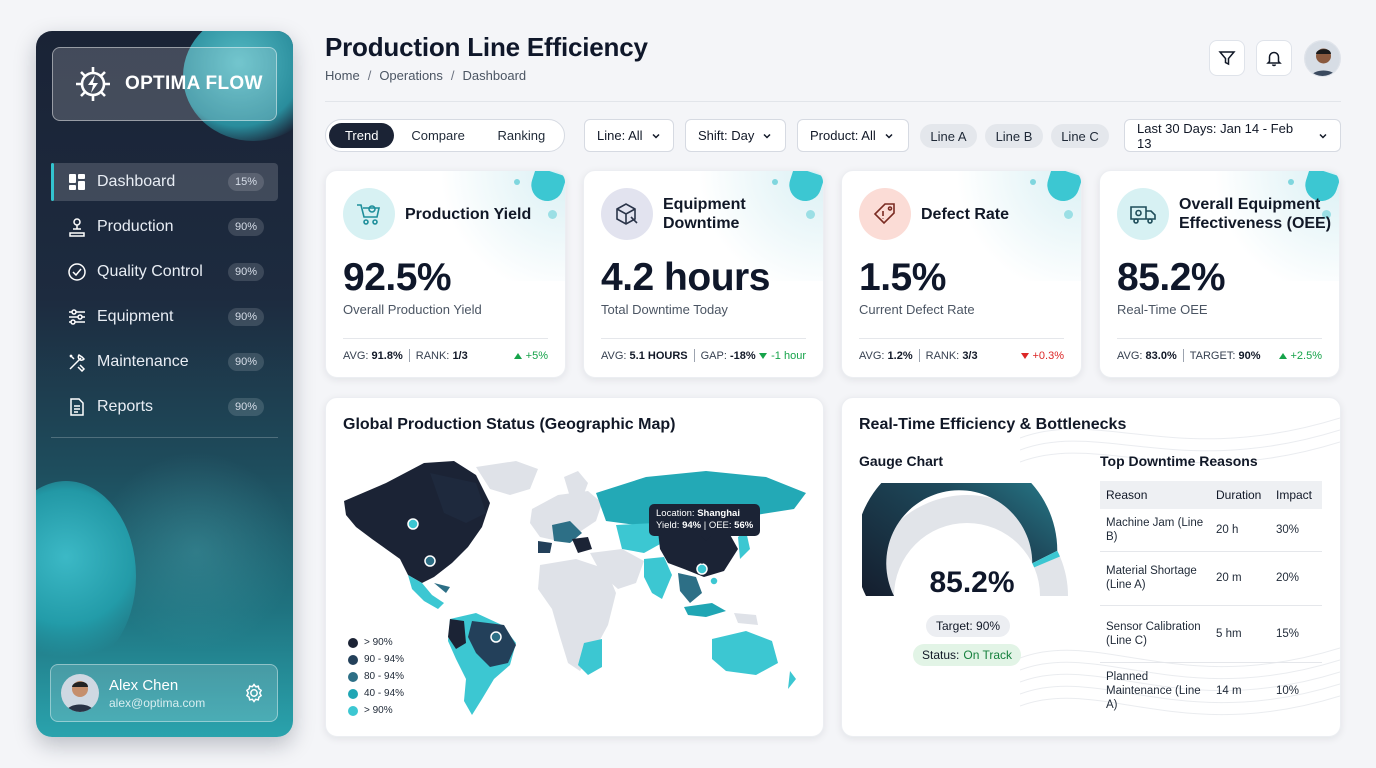 This screenshot has width=1376, height=768. What do you see at coordinates (1211, 690) in the screenshot?
I see `table-row: Planned Maintenance (Line A) 14 m 10%` at bounding box center [1211, 690].